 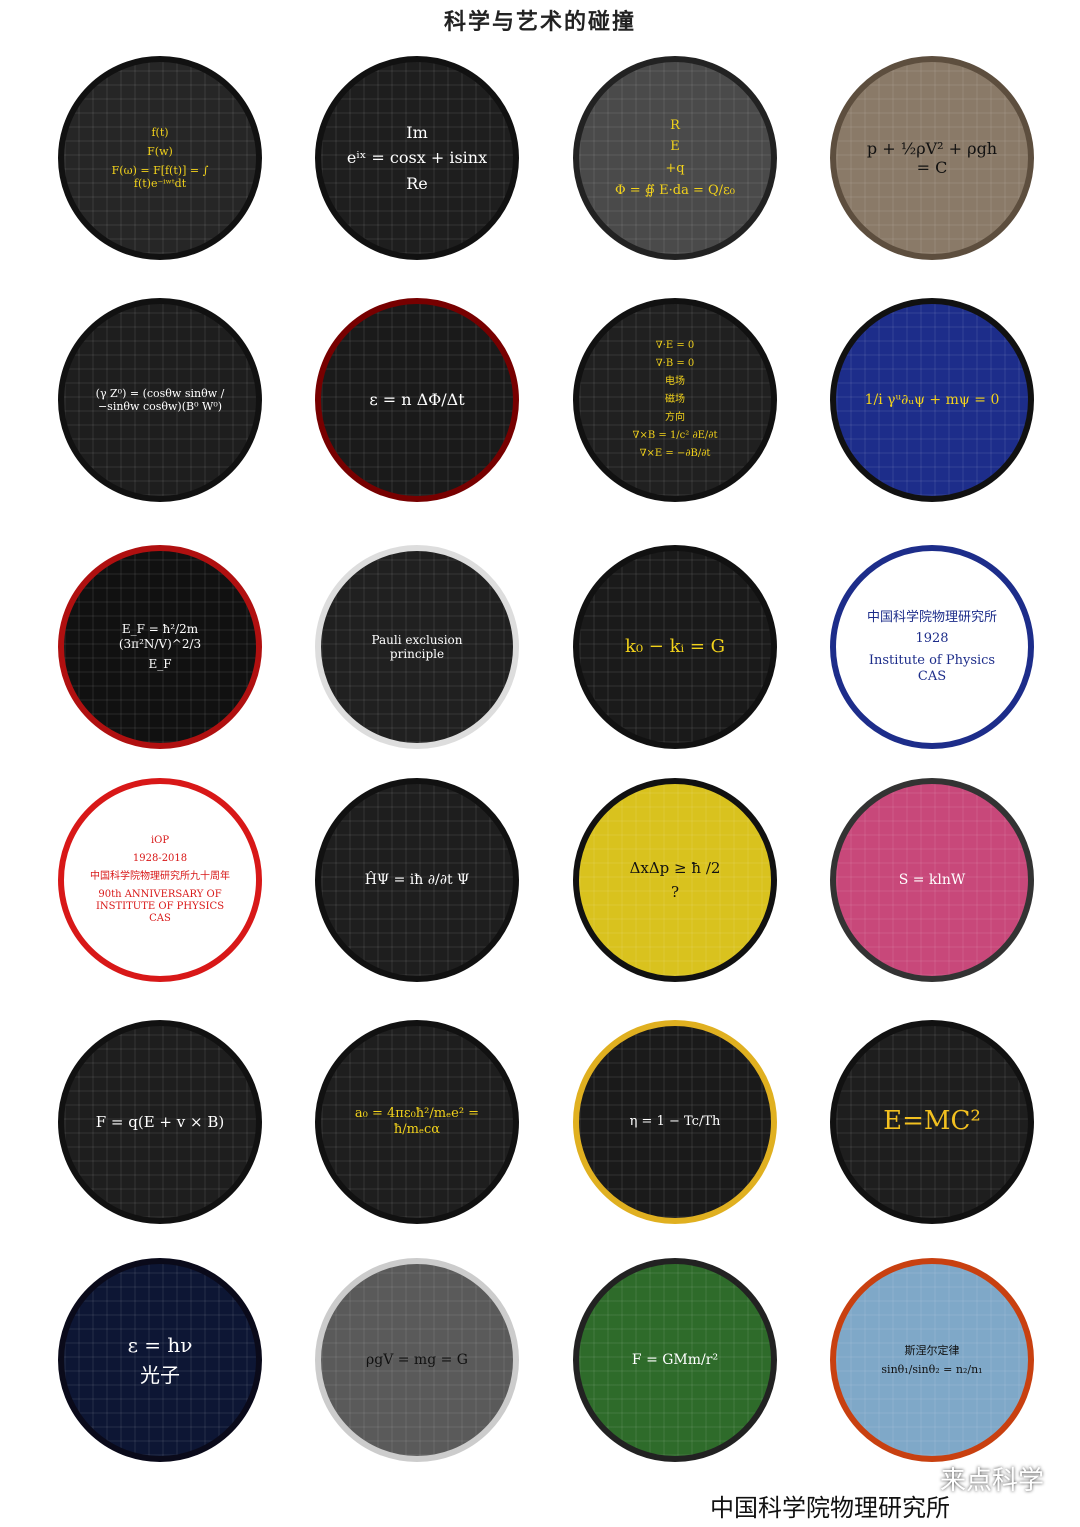 I want to click on manhole-cover: E=MC², so click(x=932, y=1122).